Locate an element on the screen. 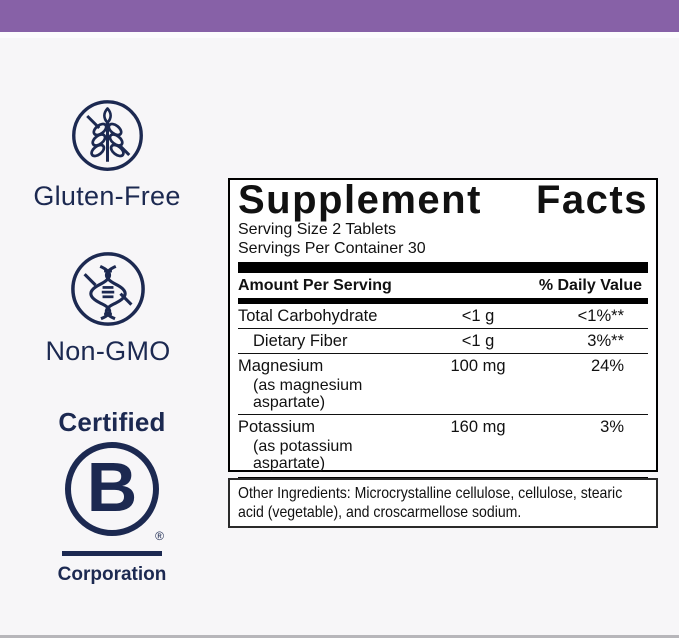 The image size is (679, 638). nutrient-source-text: (as potassium aspartate) is located at coordinates (303, 455).